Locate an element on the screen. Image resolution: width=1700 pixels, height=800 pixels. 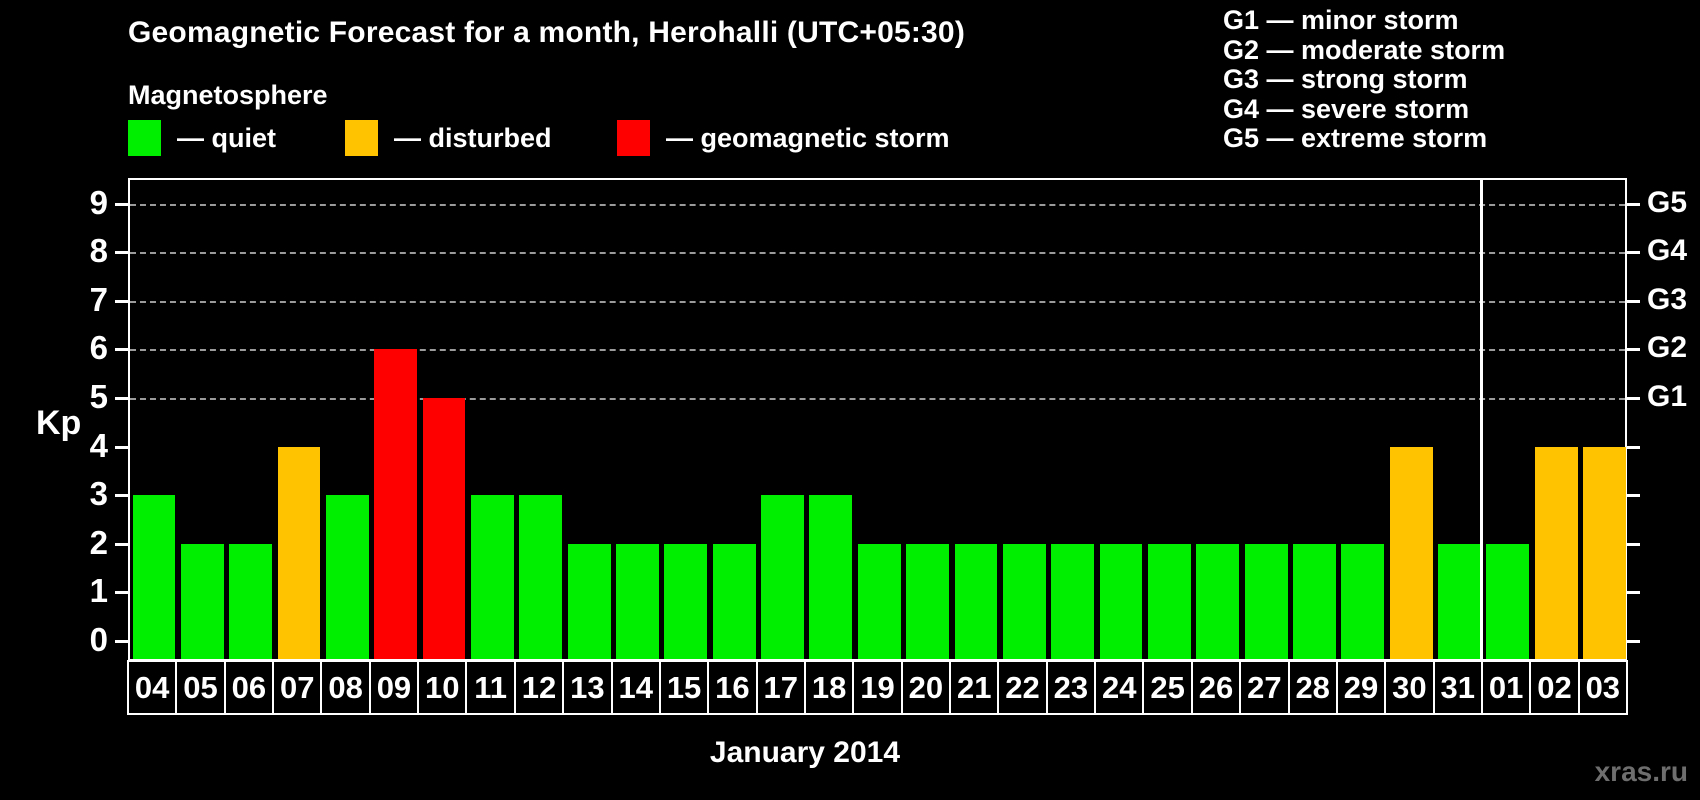
legend-item-storm: — geomagnetic storm is located at coordinates (783, 138).